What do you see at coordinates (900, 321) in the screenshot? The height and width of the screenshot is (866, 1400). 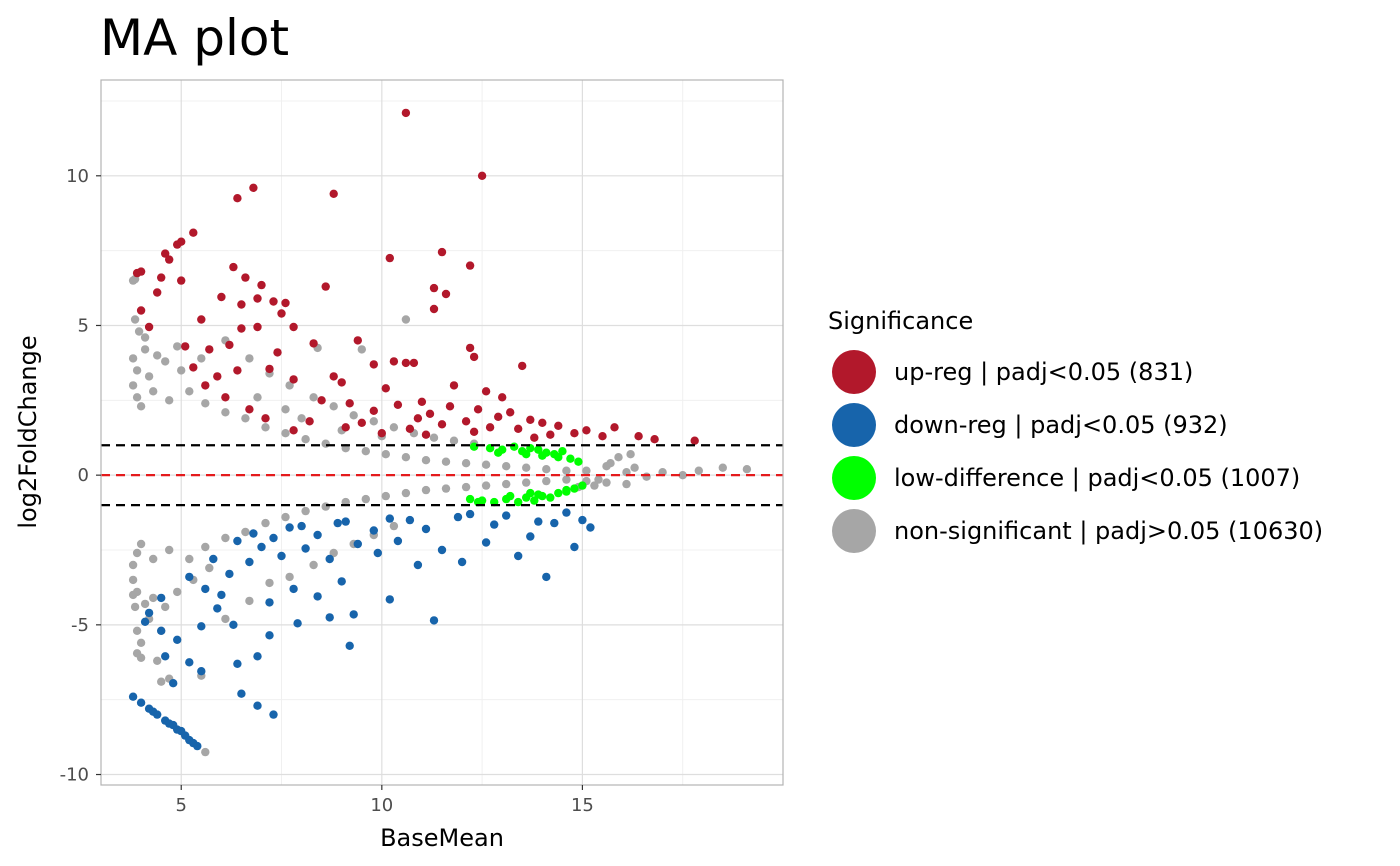 I see `legend-title: Significance` at bounding box center [900, 321].